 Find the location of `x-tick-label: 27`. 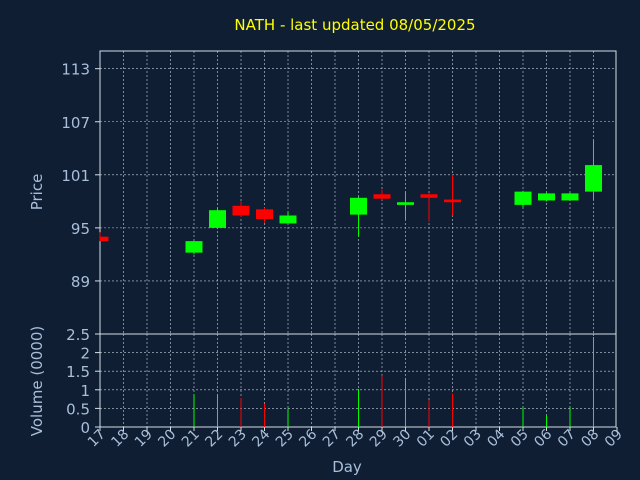

x-tick-label: 27 is located at coordinates (332, 439).